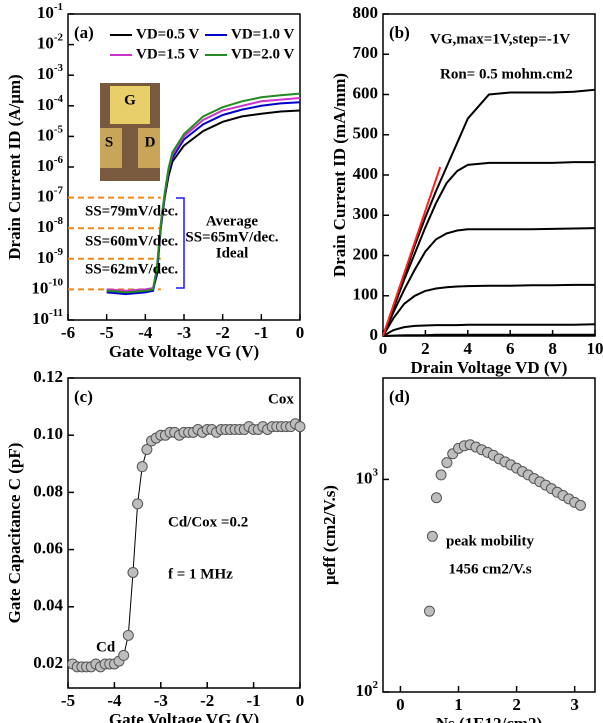 Image resolution: width=603 pixels, height=723 pixels. I want to click on annotation: Cox, so click(281, 399).